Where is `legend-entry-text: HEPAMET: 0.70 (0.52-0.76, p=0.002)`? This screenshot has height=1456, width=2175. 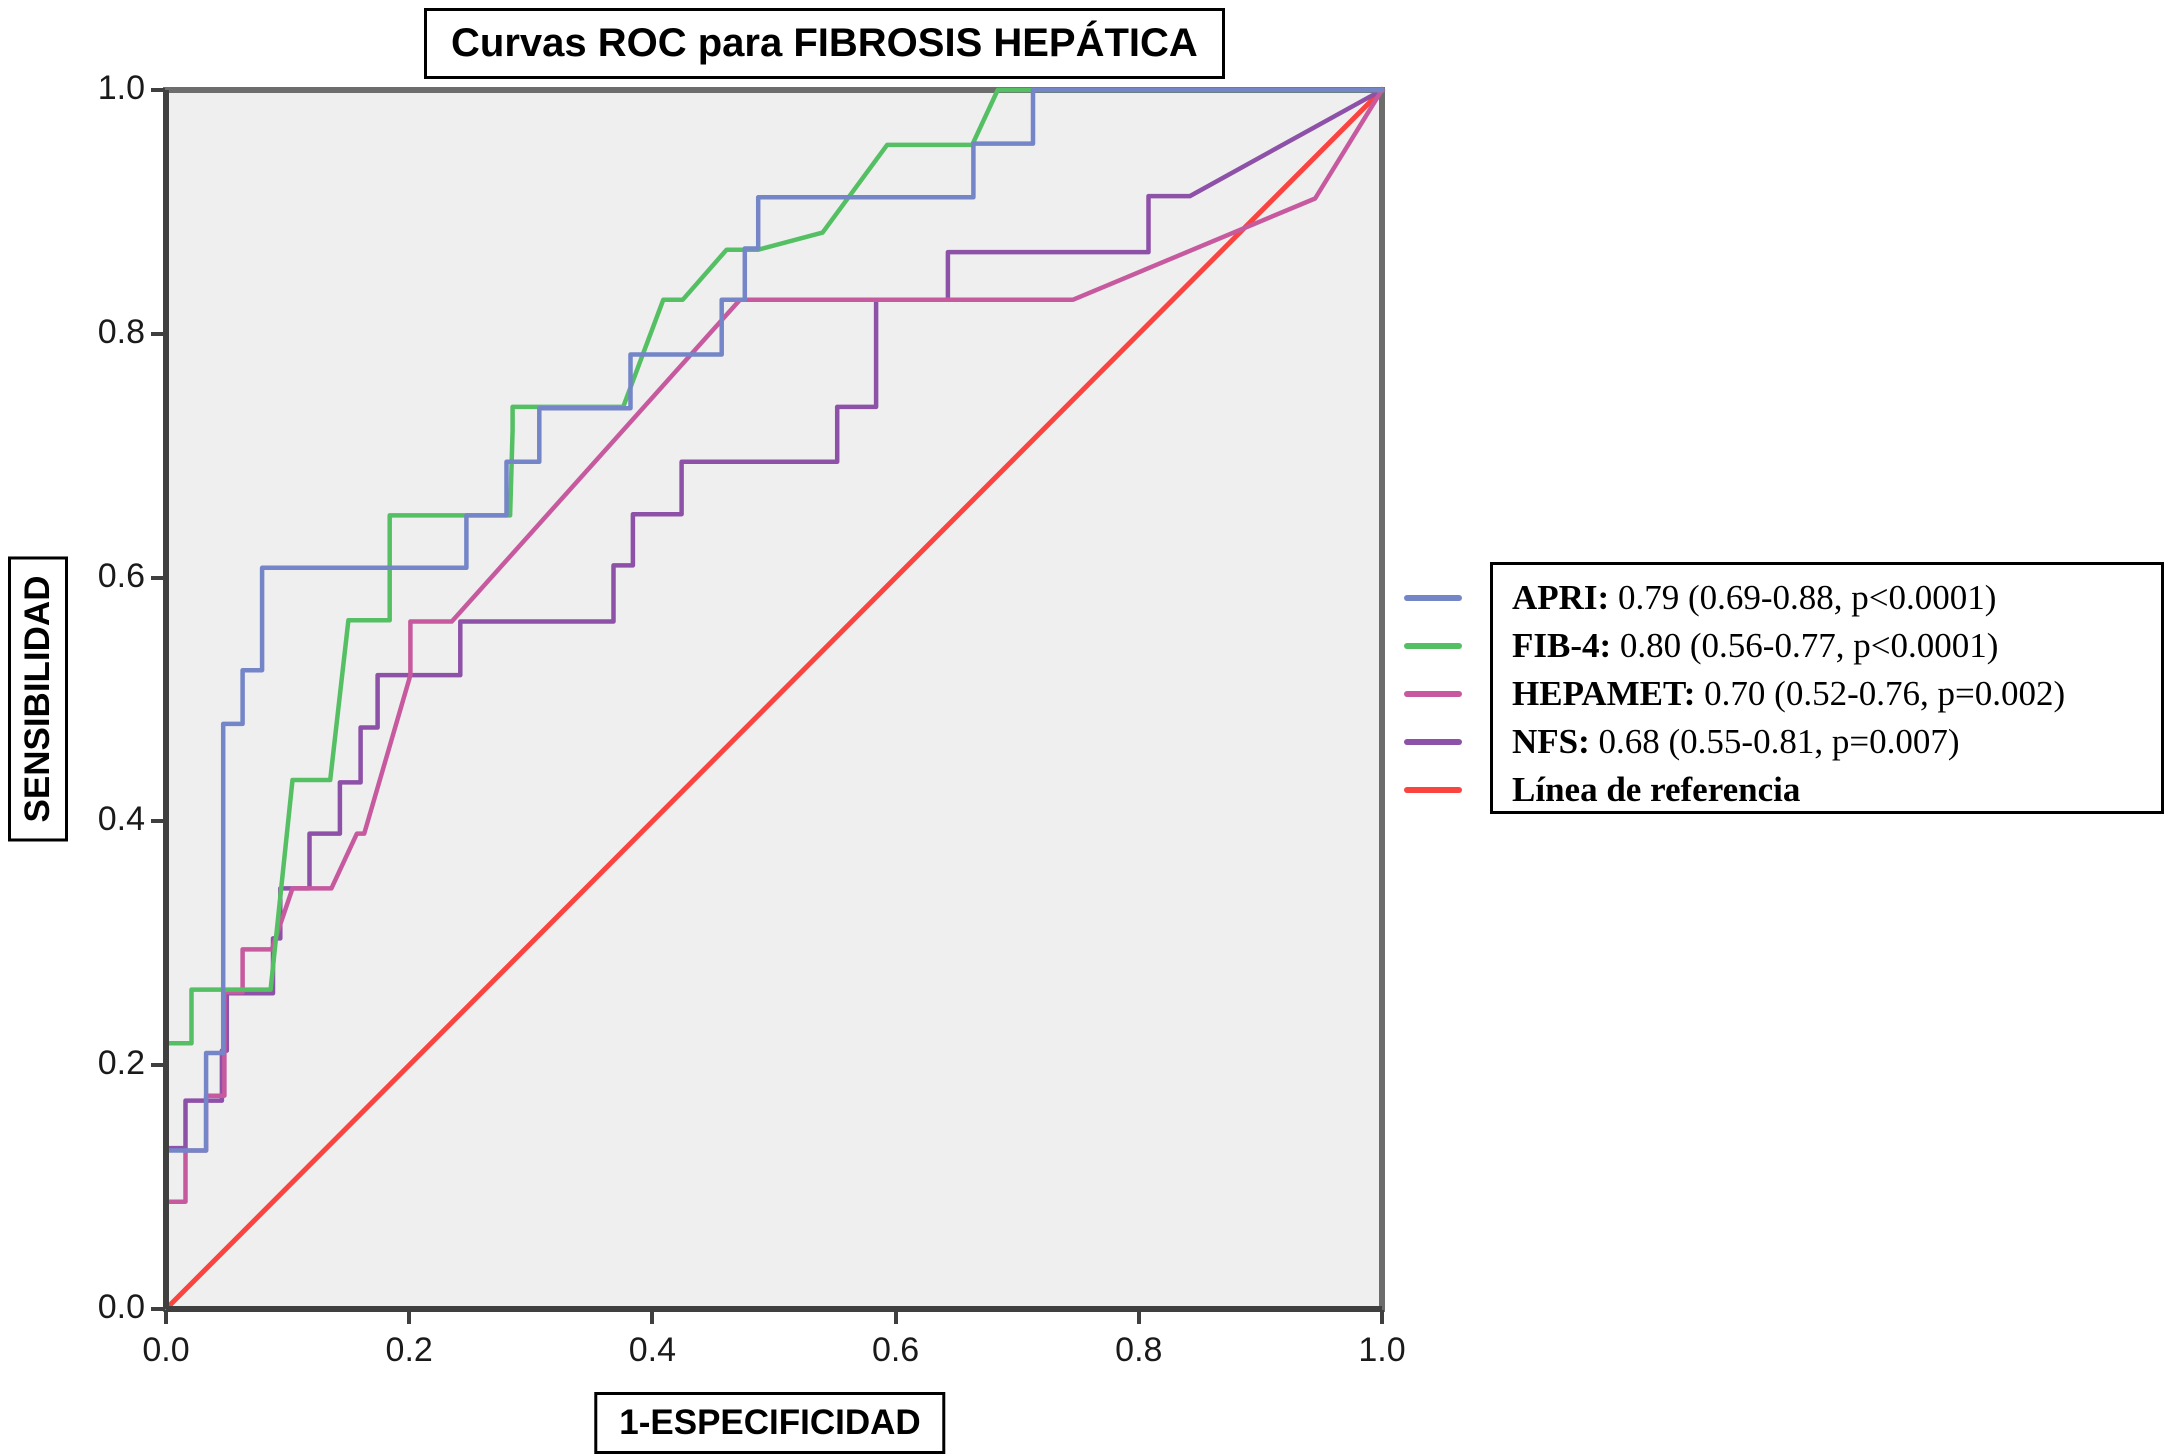
legend-entry-text: HEPAMET: 0.70 (0.52-0.76, p=0.002) is located at coordinates (1788, 694).